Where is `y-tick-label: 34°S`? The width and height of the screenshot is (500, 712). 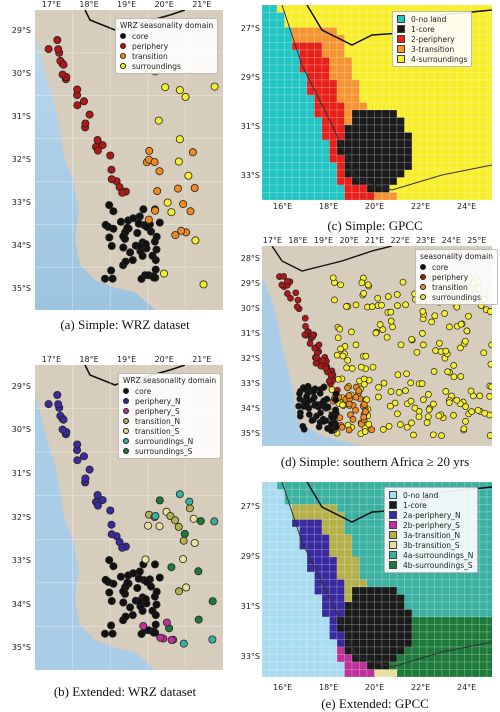 y-tick-label: 34°S is located at coordinates (250, 408).